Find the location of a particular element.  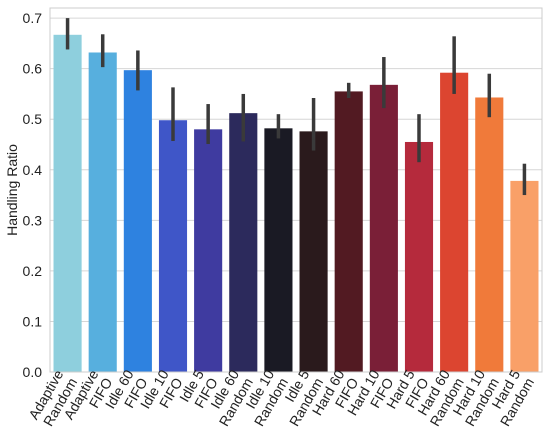

y-tick-label: 0.2 is located at coordinates (33, 271).